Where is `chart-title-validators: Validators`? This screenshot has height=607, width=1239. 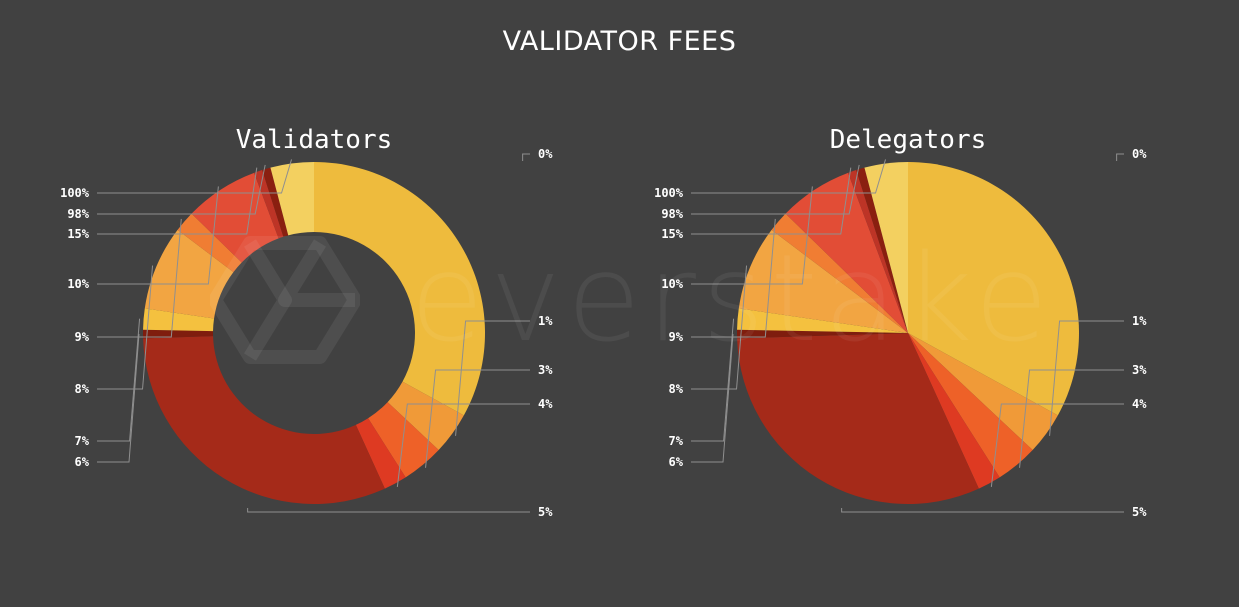
chart-title-validators: Validators is located at coordinates (314, 140).